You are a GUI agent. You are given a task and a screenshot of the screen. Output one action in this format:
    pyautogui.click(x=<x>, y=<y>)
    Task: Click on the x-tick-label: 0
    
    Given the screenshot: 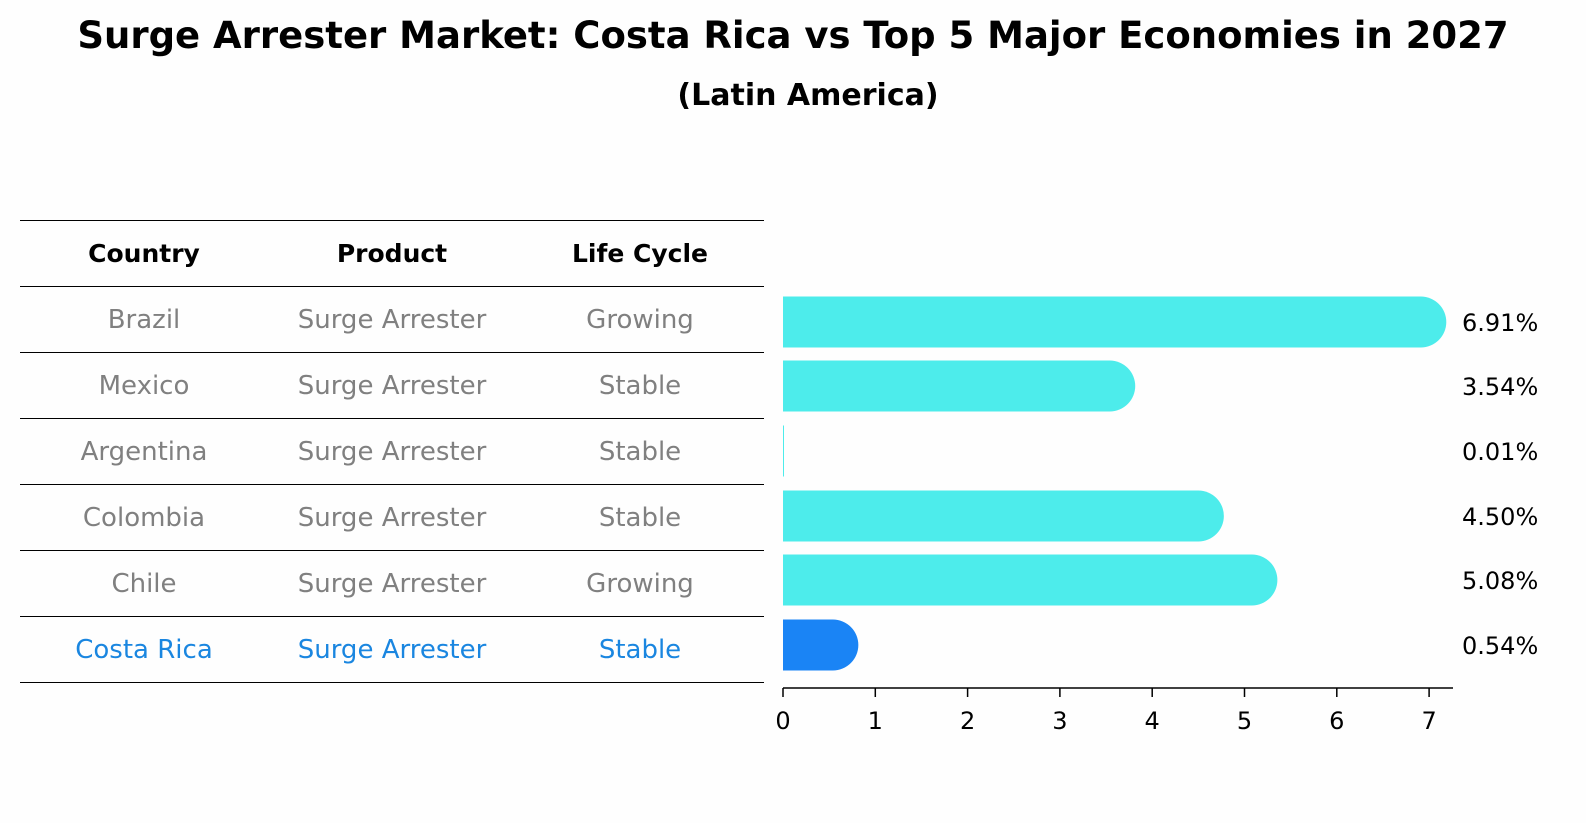 What is the action you would take?
    pyautogui.click(x=782, y=721)
    